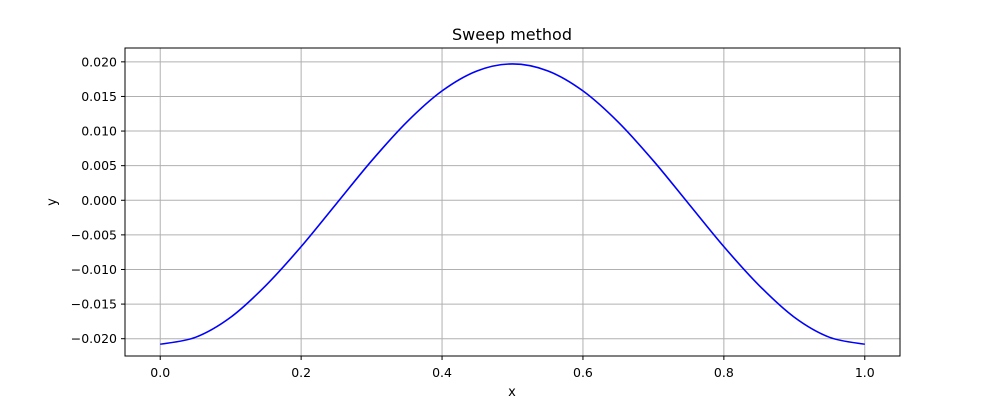 This screenshot has height=400, width=1000. What do you see at coordinates (99, 96) in the screenshot?
I see `y-tick-label: 0.015` at bounding box center [99, 96].